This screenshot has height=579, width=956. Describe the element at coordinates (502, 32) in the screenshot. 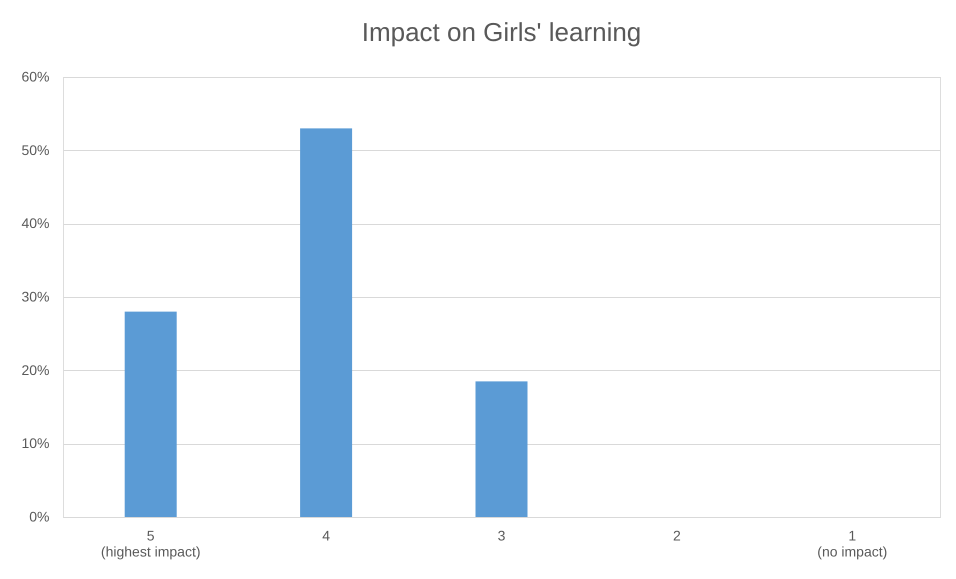

I see `chart-title: Impact on Girls' learning` at that location.